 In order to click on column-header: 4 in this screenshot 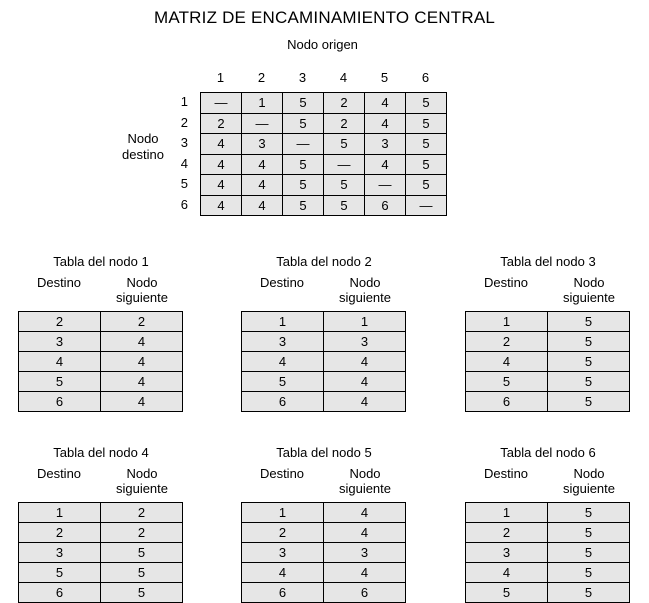, I will do `click(343, 77)`.